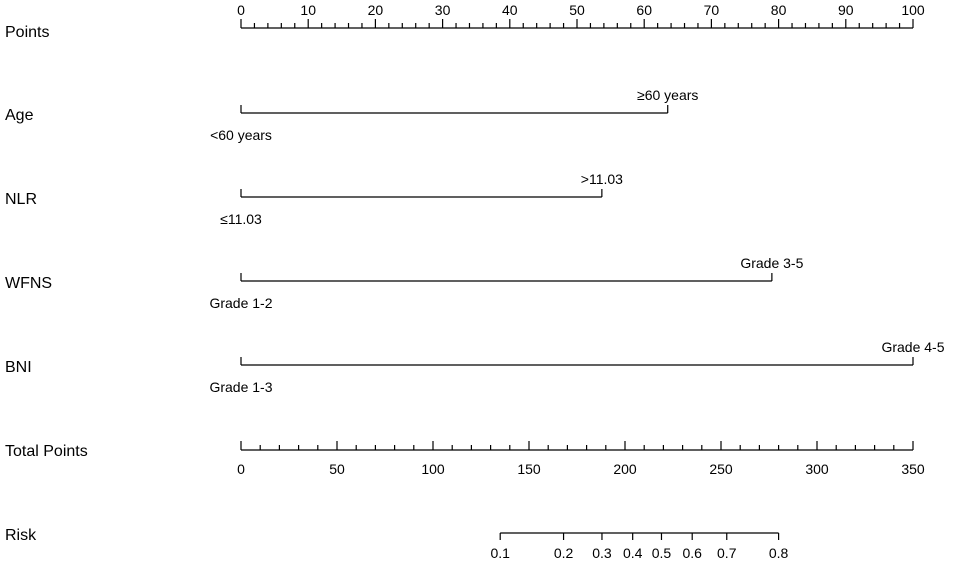 This screenshot has width=957, height=566. Describe the element at coordinates (443, 10) in the screenshot. I see `points-tick-label: 30` at that location.